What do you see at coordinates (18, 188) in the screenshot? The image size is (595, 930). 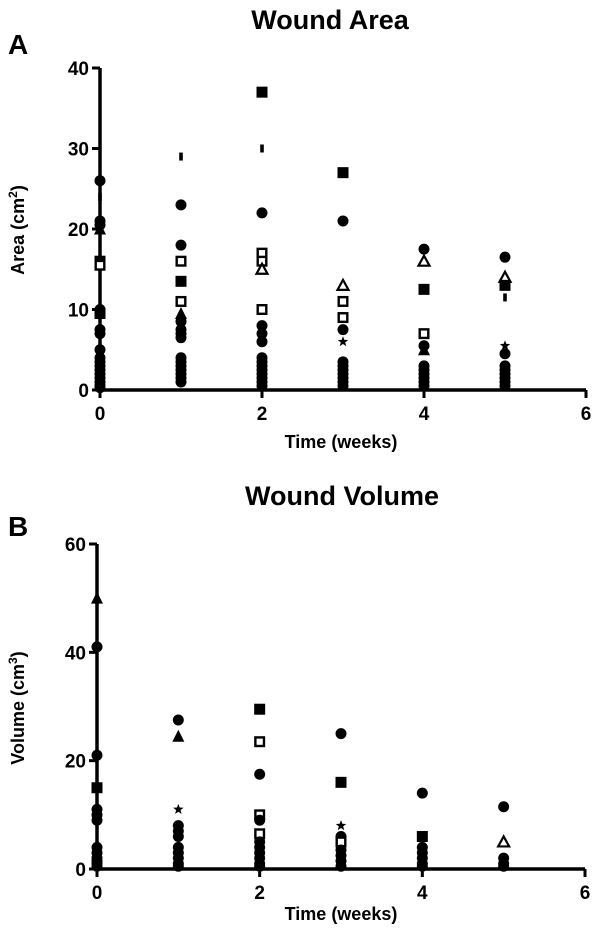 I see `y-axis-label-suffix: )` at bounding box center [18, 188].